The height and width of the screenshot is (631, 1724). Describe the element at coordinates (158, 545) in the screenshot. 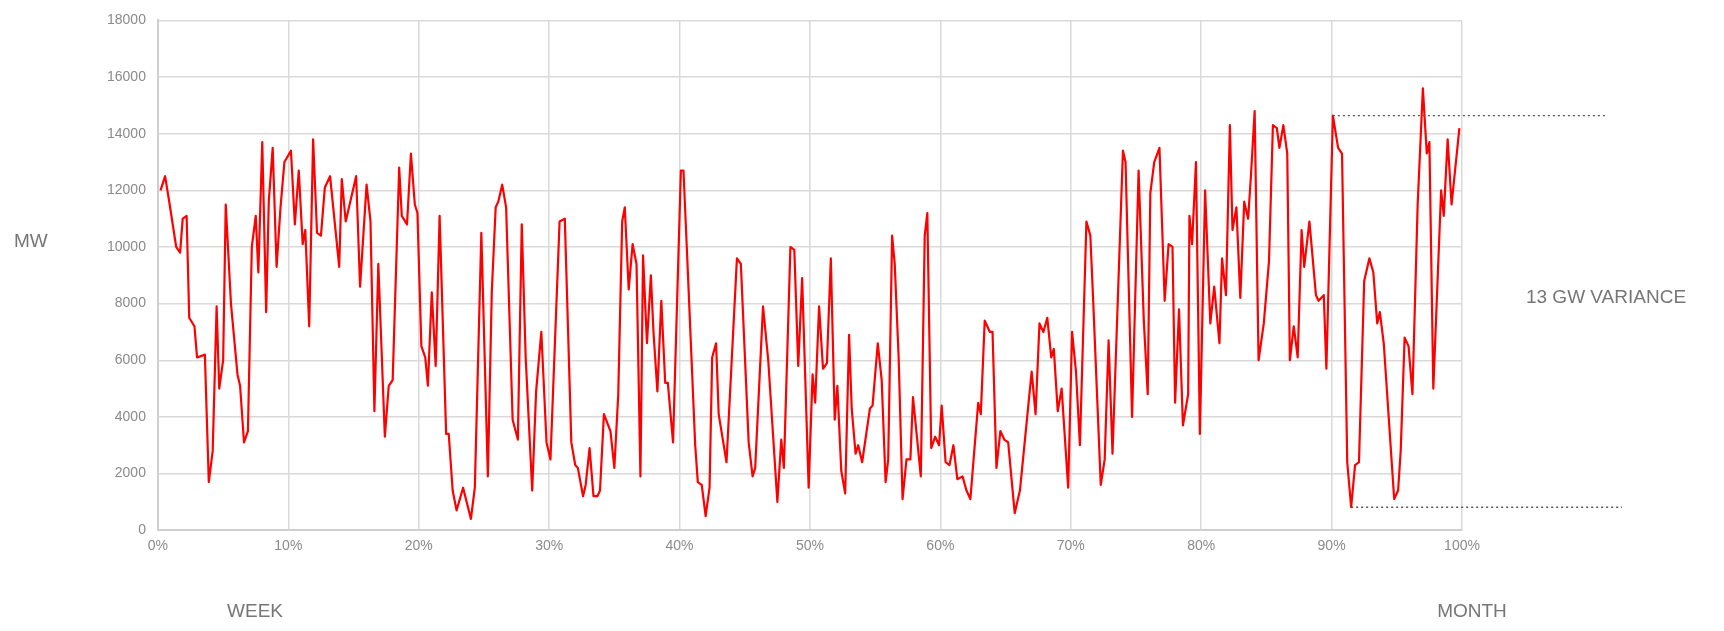

I see `x-tick-label: 0%` at that location.